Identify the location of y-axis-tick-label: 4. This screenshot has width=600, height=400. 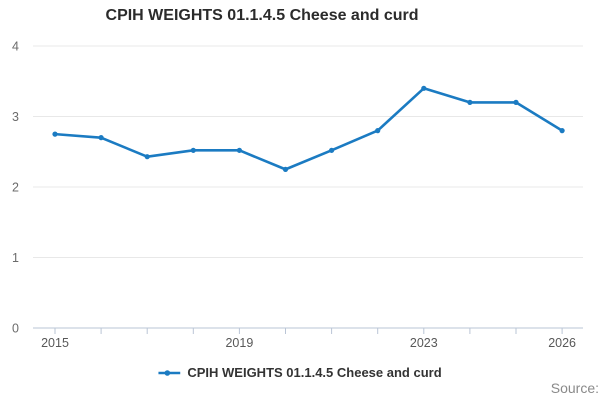
(15, 47).